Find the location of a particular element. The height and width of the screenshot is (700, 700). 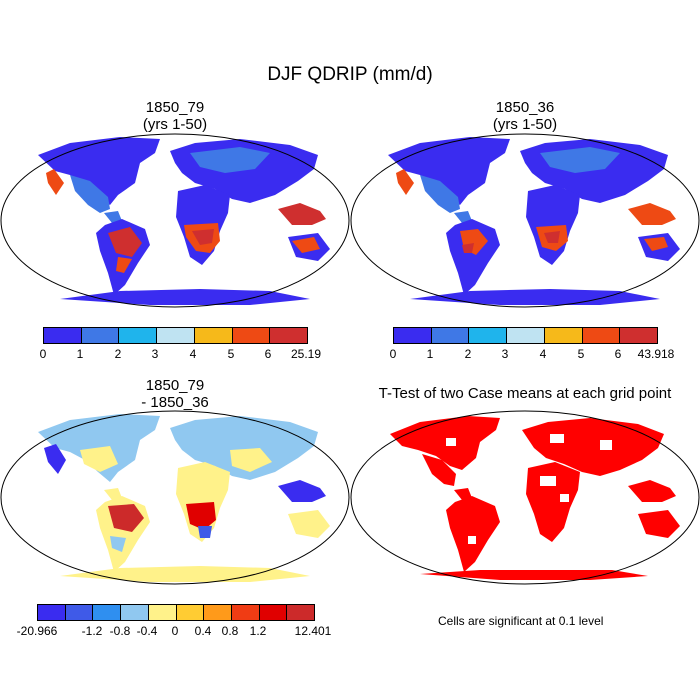

panel3-land is located at coordinates (184, 498).